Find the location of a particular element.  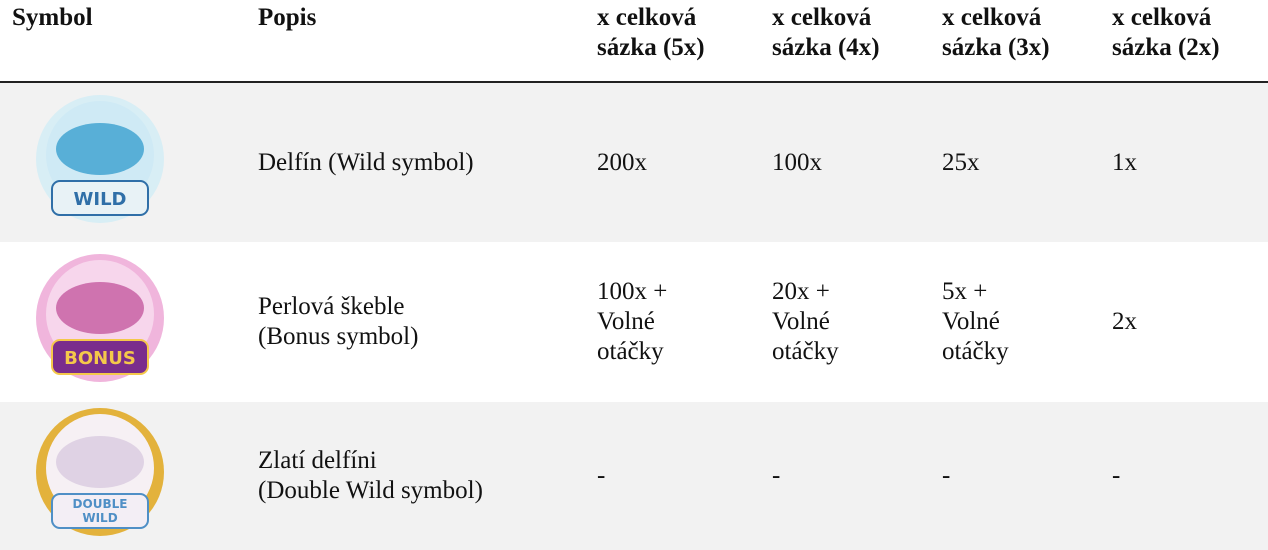

column-header: Symbol is located at coordinates (123, 41).